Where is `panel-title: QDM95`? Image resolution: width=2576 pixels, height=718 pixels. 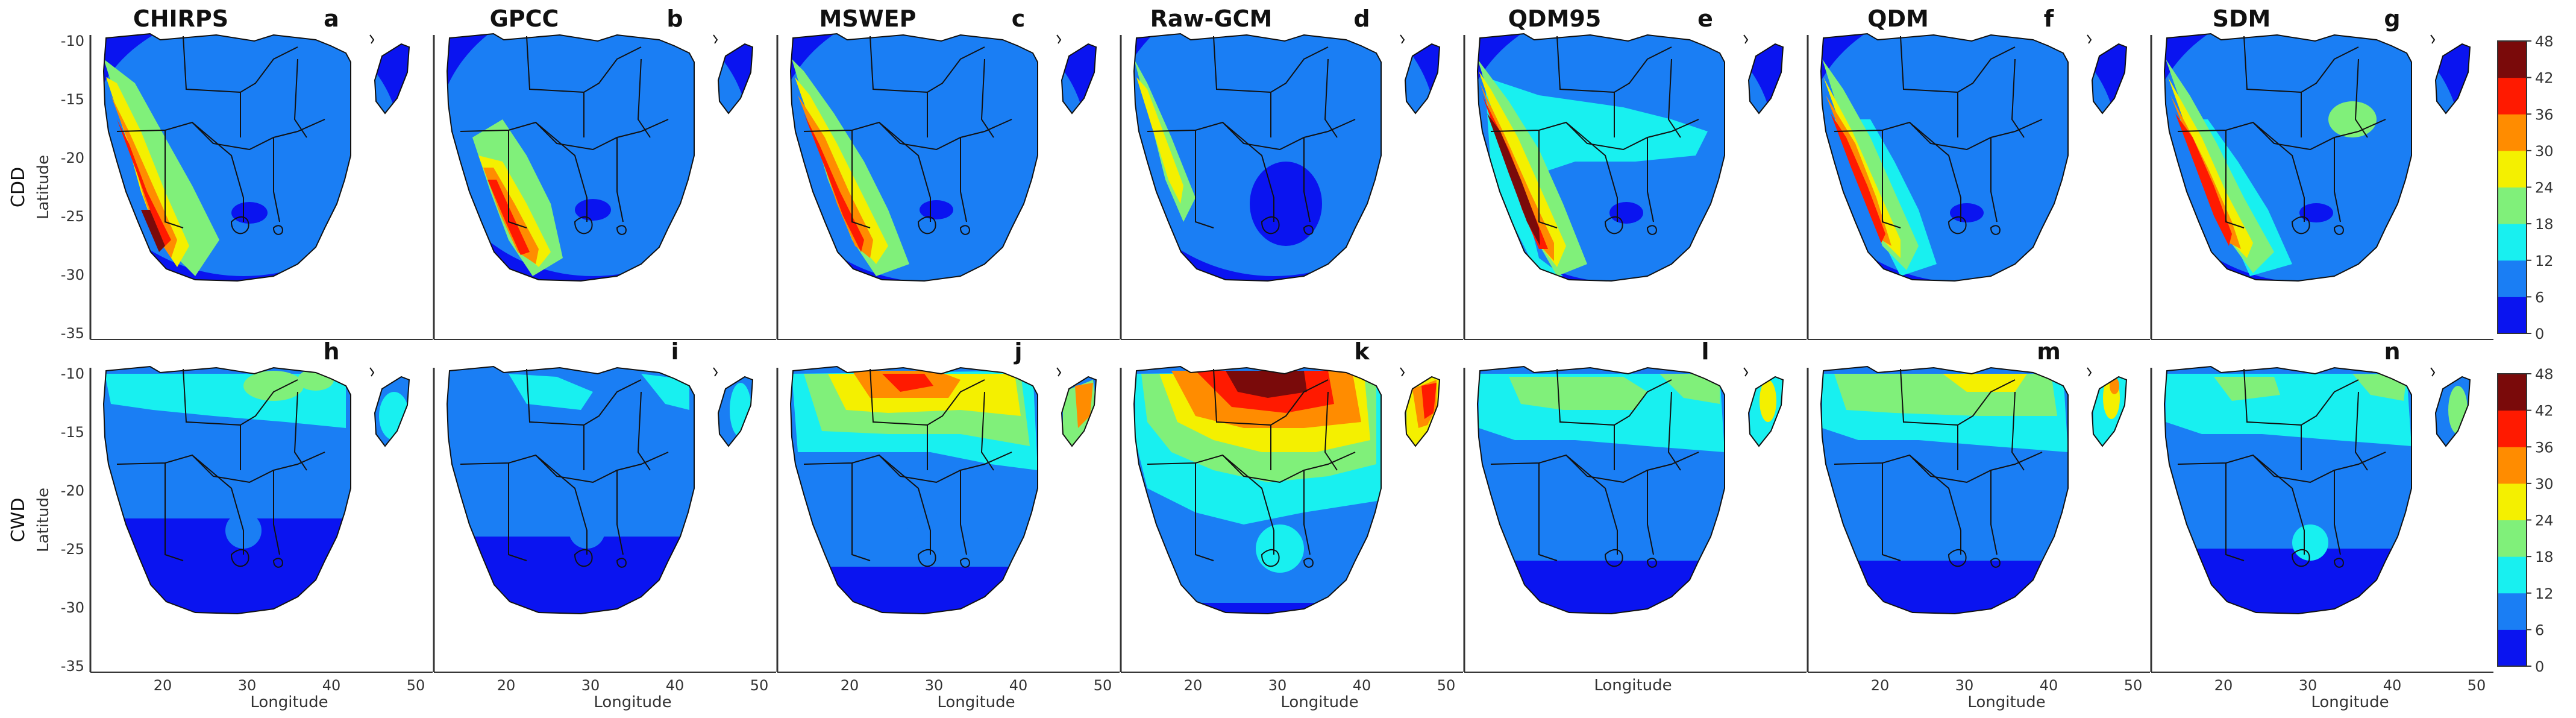
panel-title: QDM95 is located at coordinates (1555, 18).